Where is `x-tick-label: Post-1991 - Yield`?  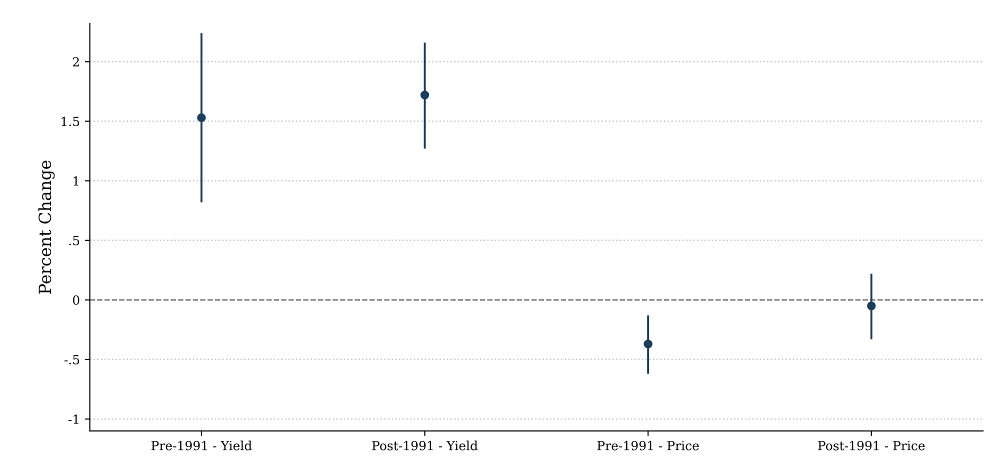 x-tick-label: Post-1991 - Yield is located at coordinates (425, 445).